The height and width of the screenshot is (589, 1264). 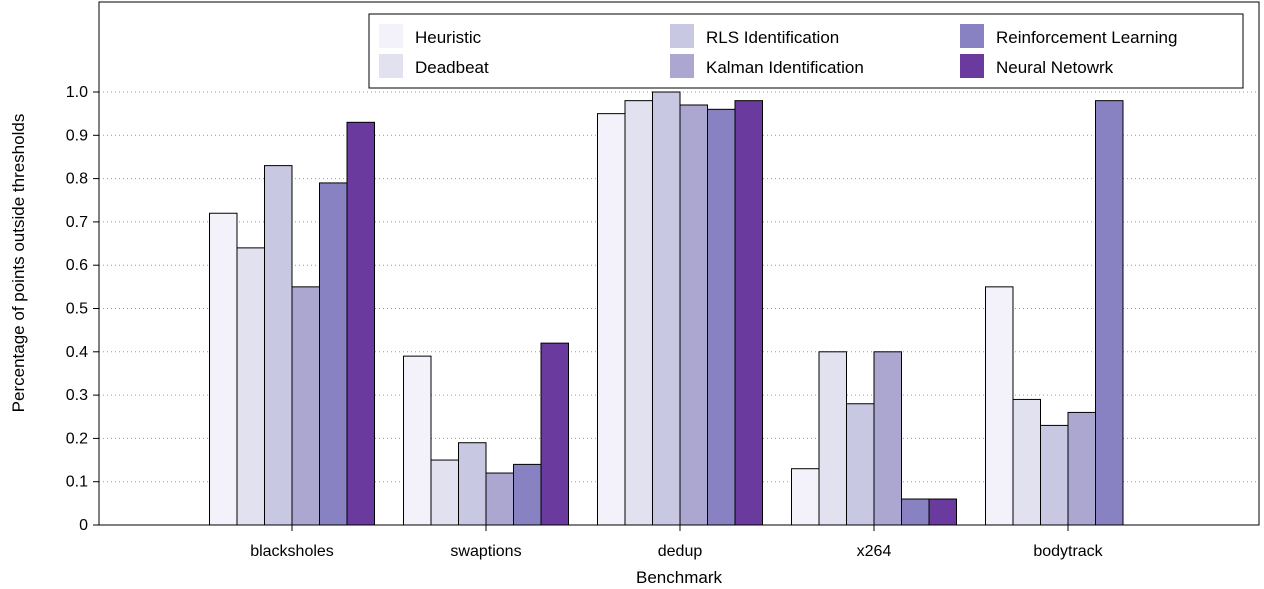 I want to click on y-tick-label: 0.3, so click(x=77, y=395).